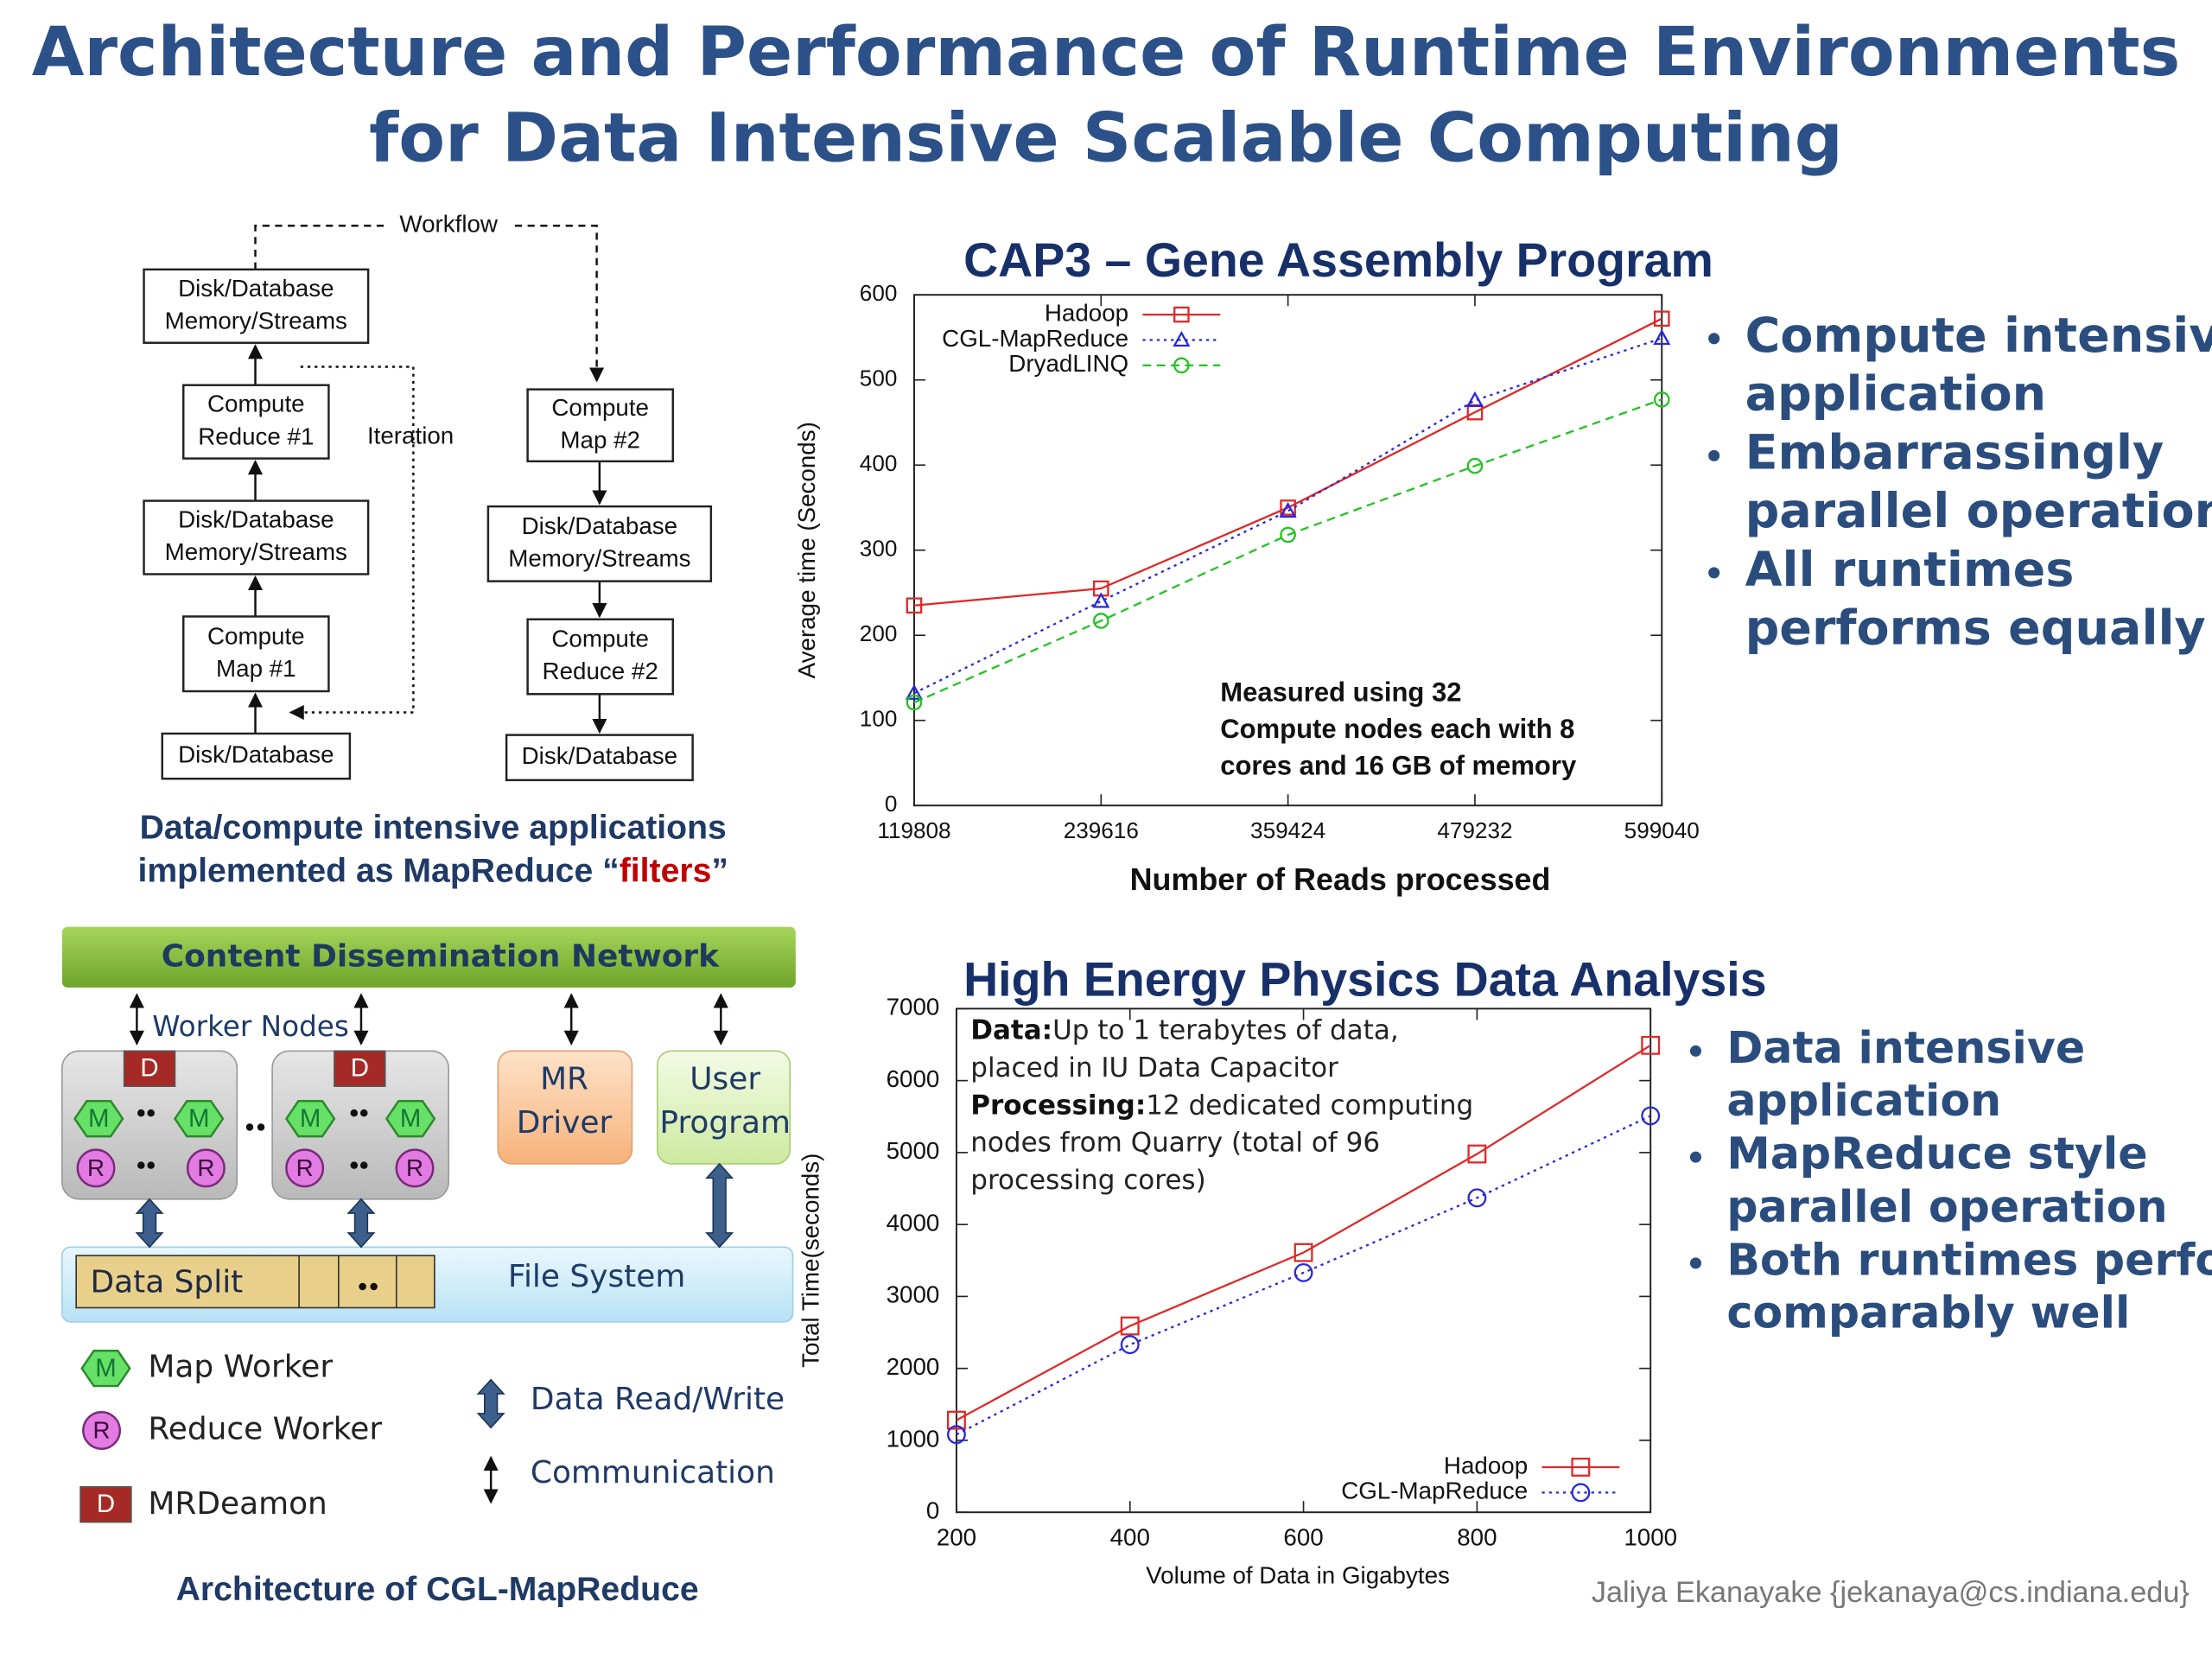 Image resolution: width=2212 pixels, height=1659 pixels. Describe the element at coordinates (1035, 338) in the screenshot. I see `legend-label: CGL-MapReduce` at that location.